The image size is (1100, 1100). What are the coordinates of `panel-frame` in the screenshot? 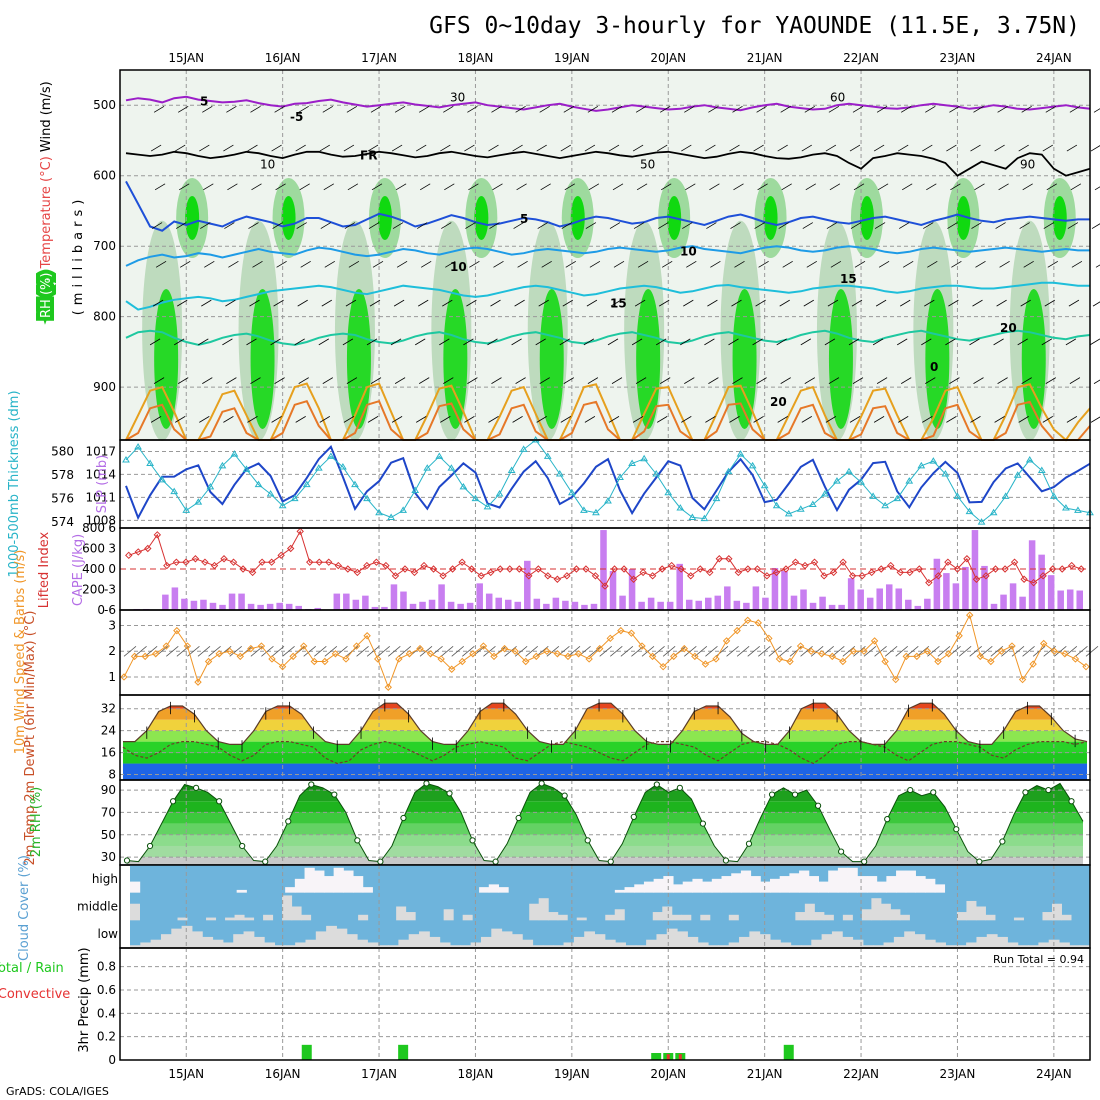 It's located at (605, 484).